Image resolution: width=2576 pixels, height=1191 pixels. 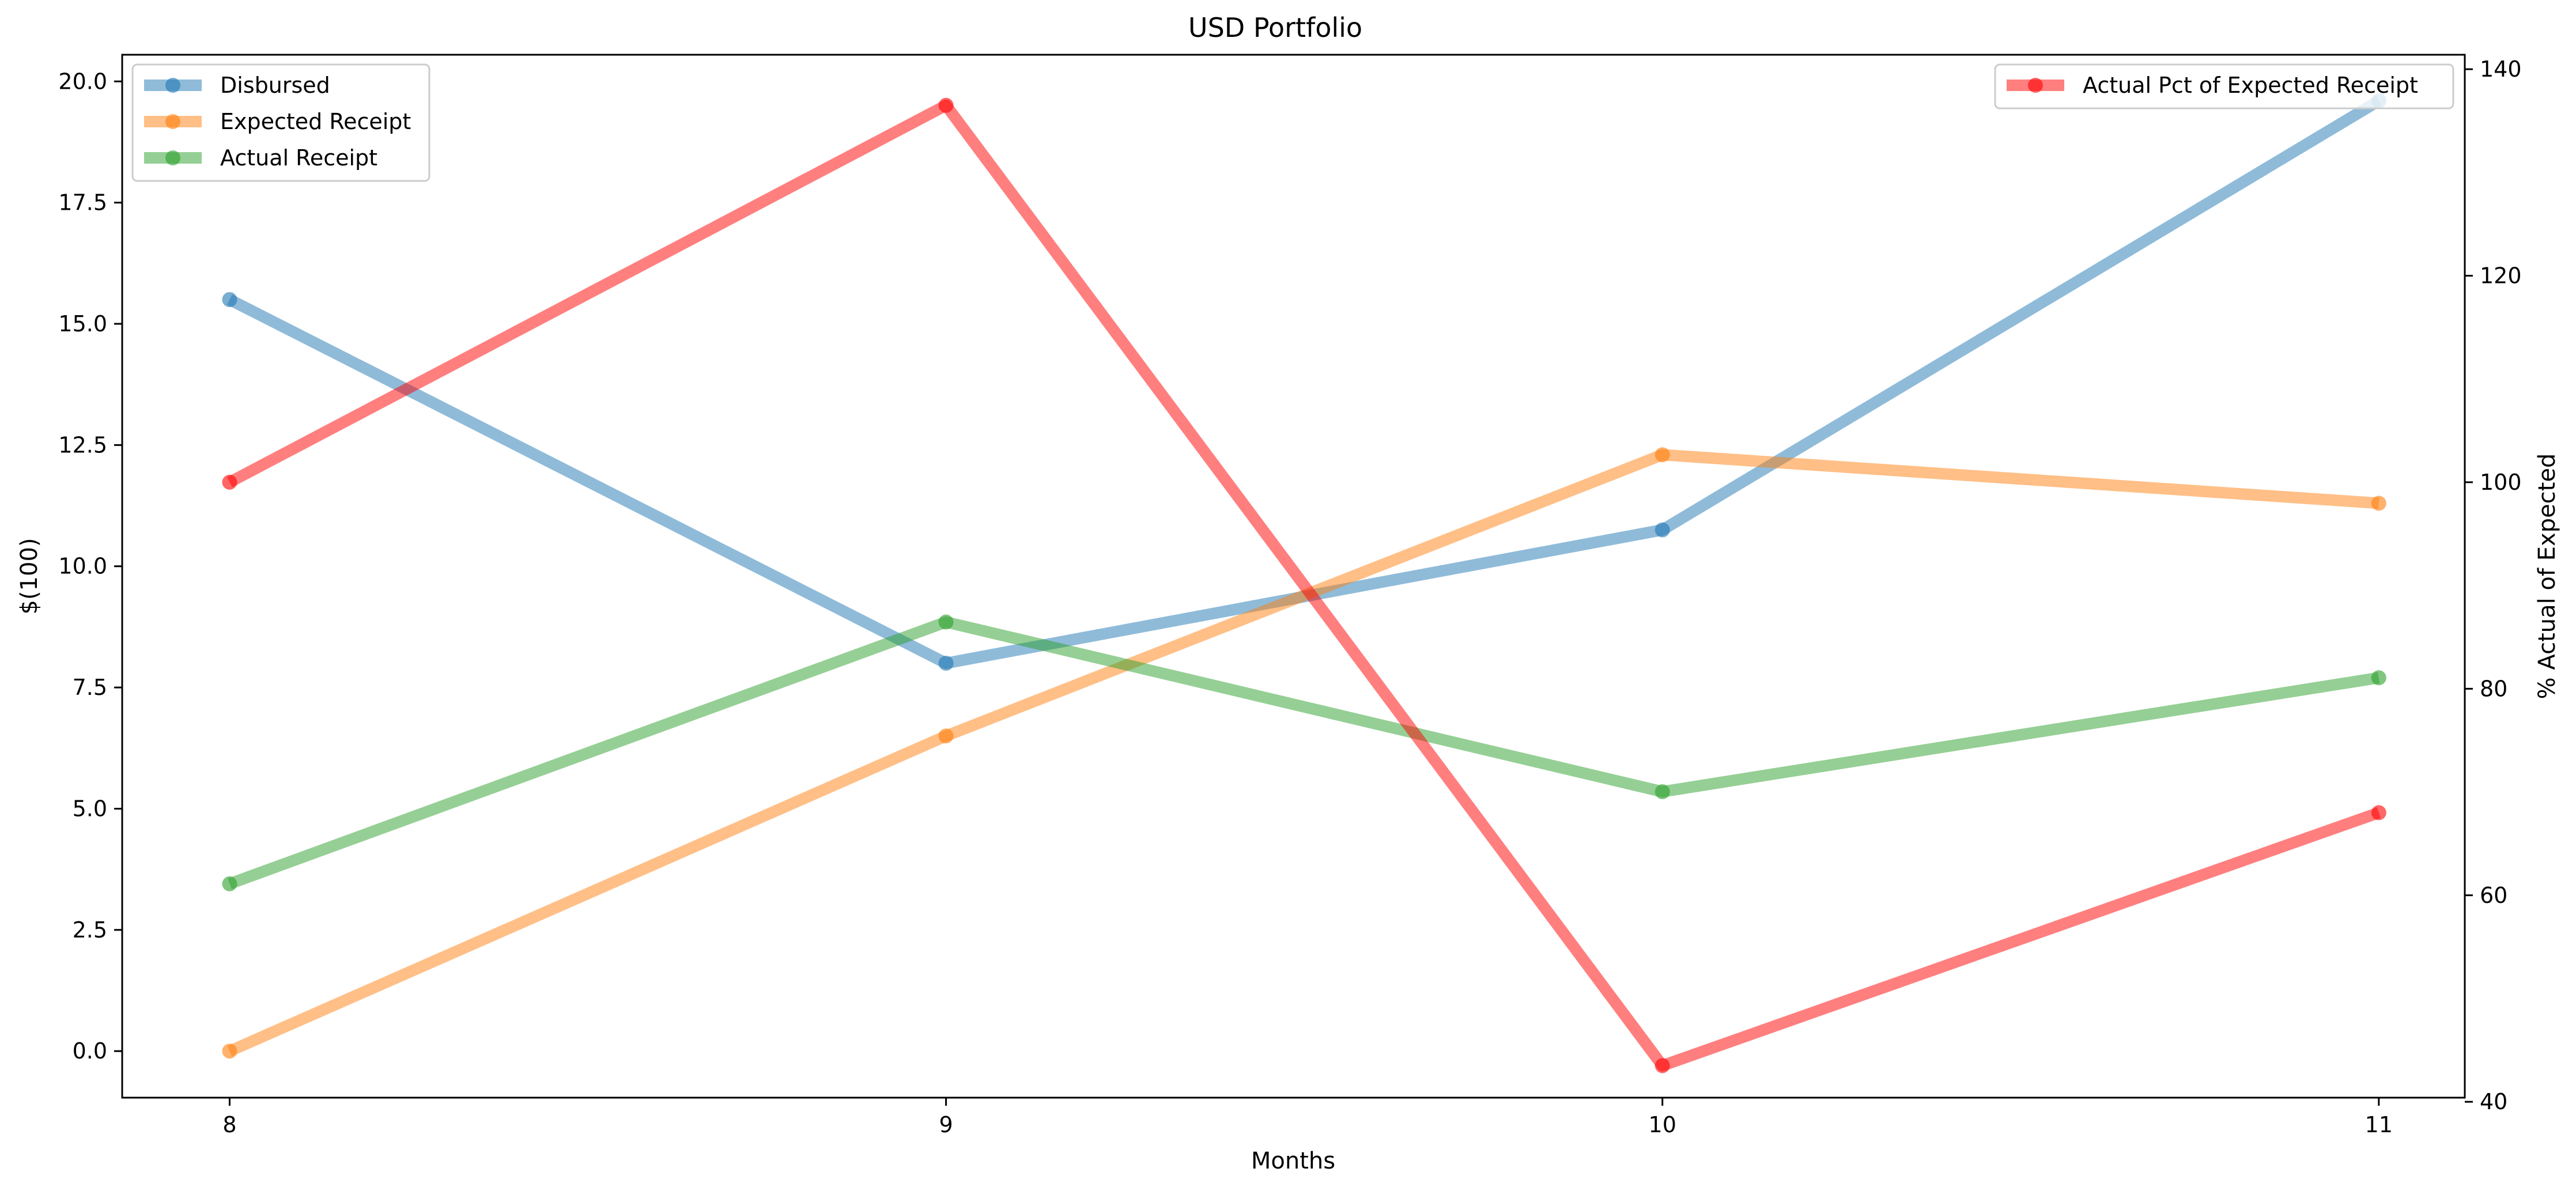 What do you see at coordinates (2379, 1124) in the screenshot?
I see `x-tick-label: 11` at bounding box center [2379, 1124].